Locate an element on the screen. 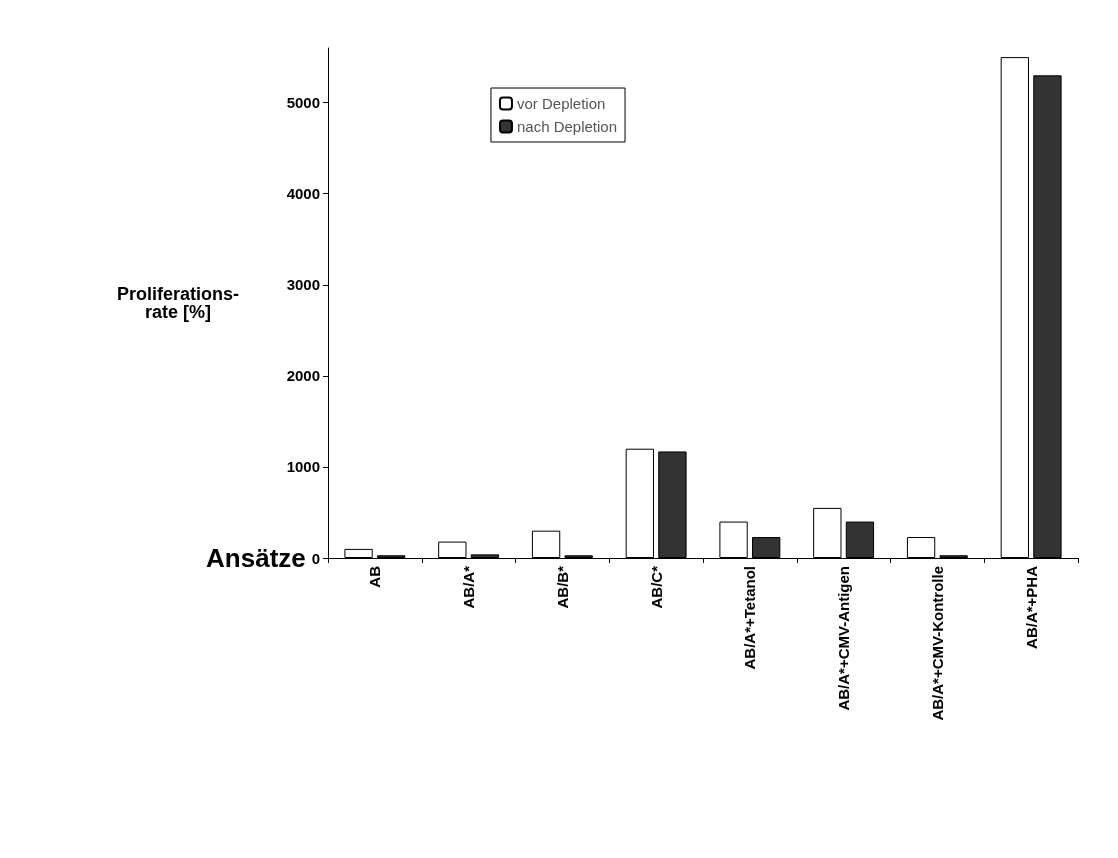 Image resolution: width=1118 pixels, height=858 pixels. y-axis-title: Proliferations- rate [%] is located at coordinates (178, 303).